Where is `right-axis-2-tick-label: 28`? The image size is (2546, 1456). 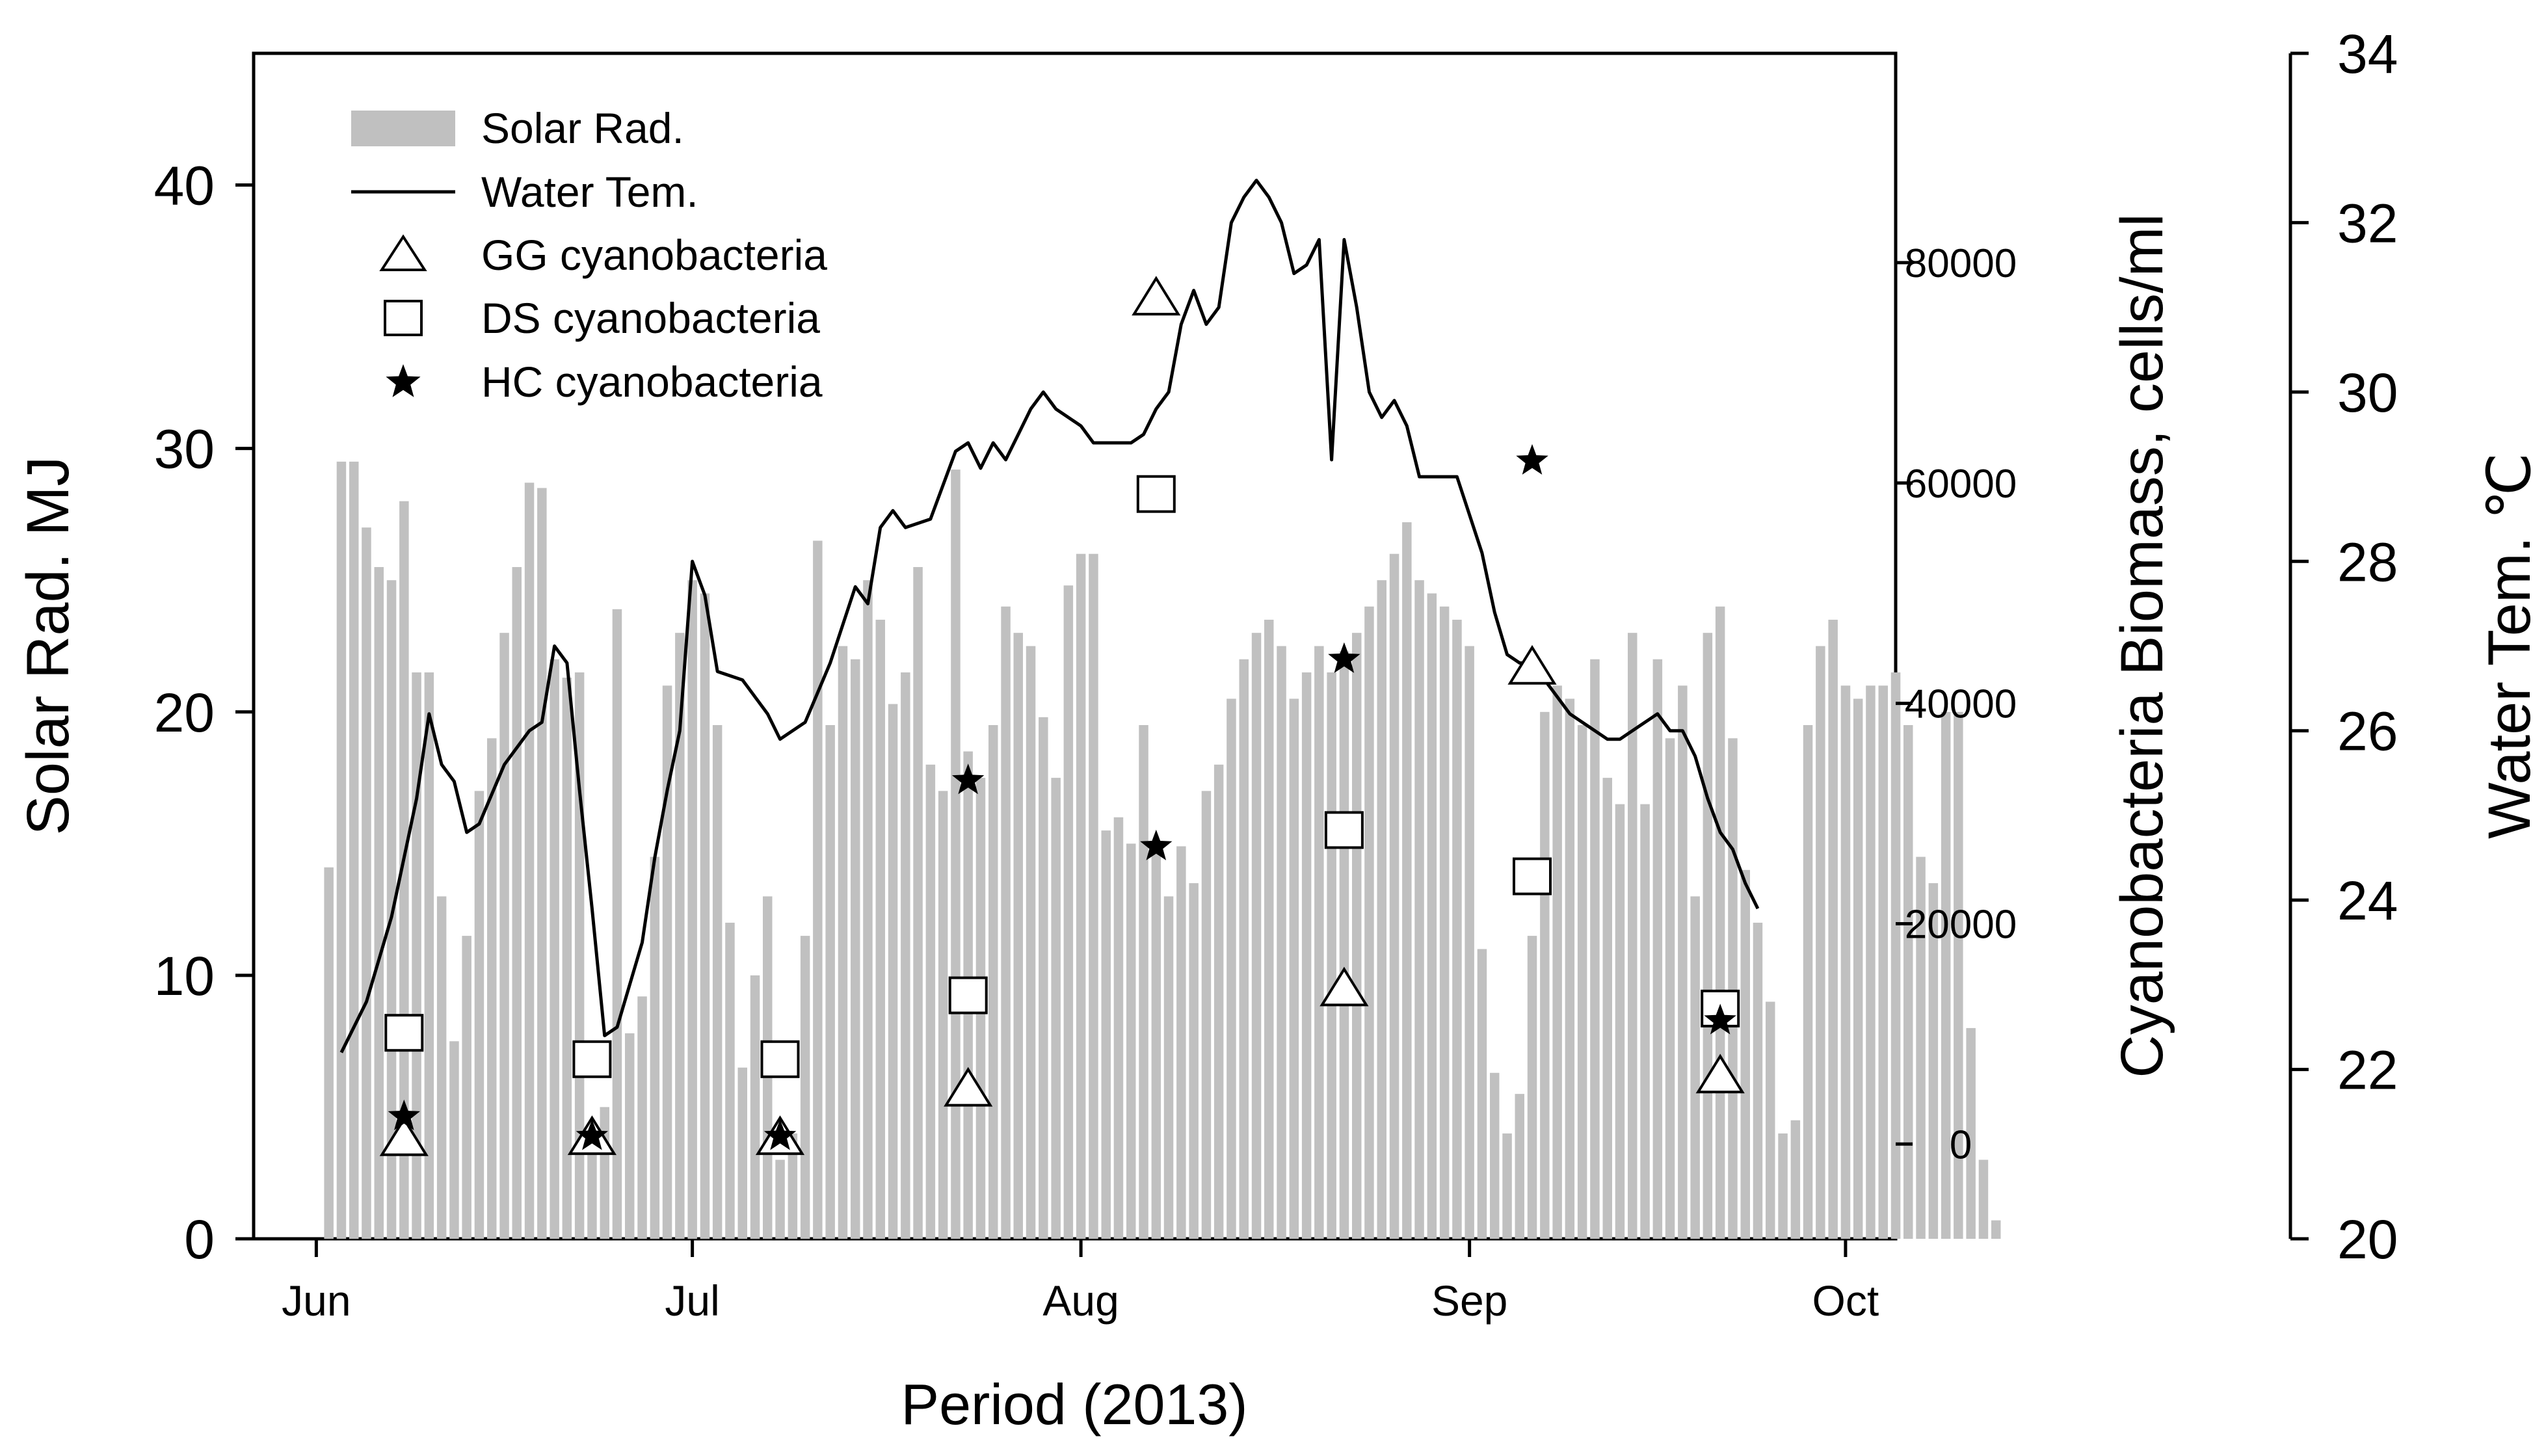
right-axis-2-tick-label: 28 is located at coordinates (2367, 561).